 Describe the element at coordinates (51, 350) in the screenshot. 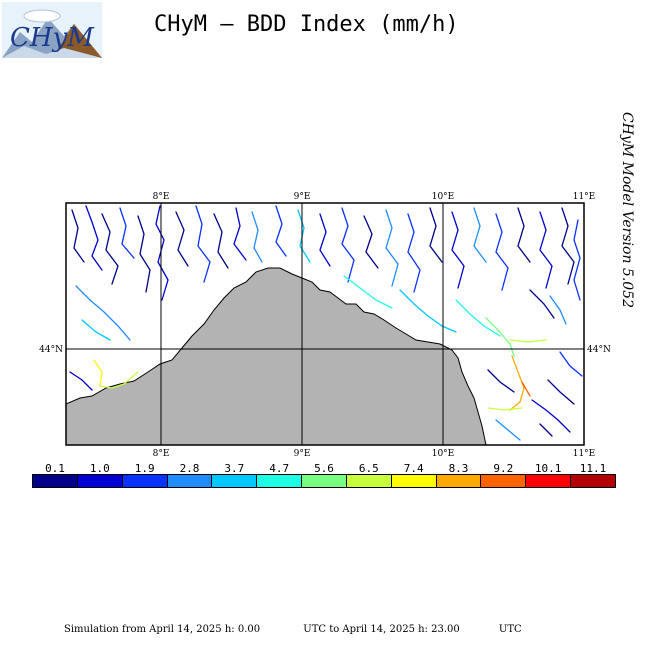

I see `lat-tick-left: 44°N` at that location.